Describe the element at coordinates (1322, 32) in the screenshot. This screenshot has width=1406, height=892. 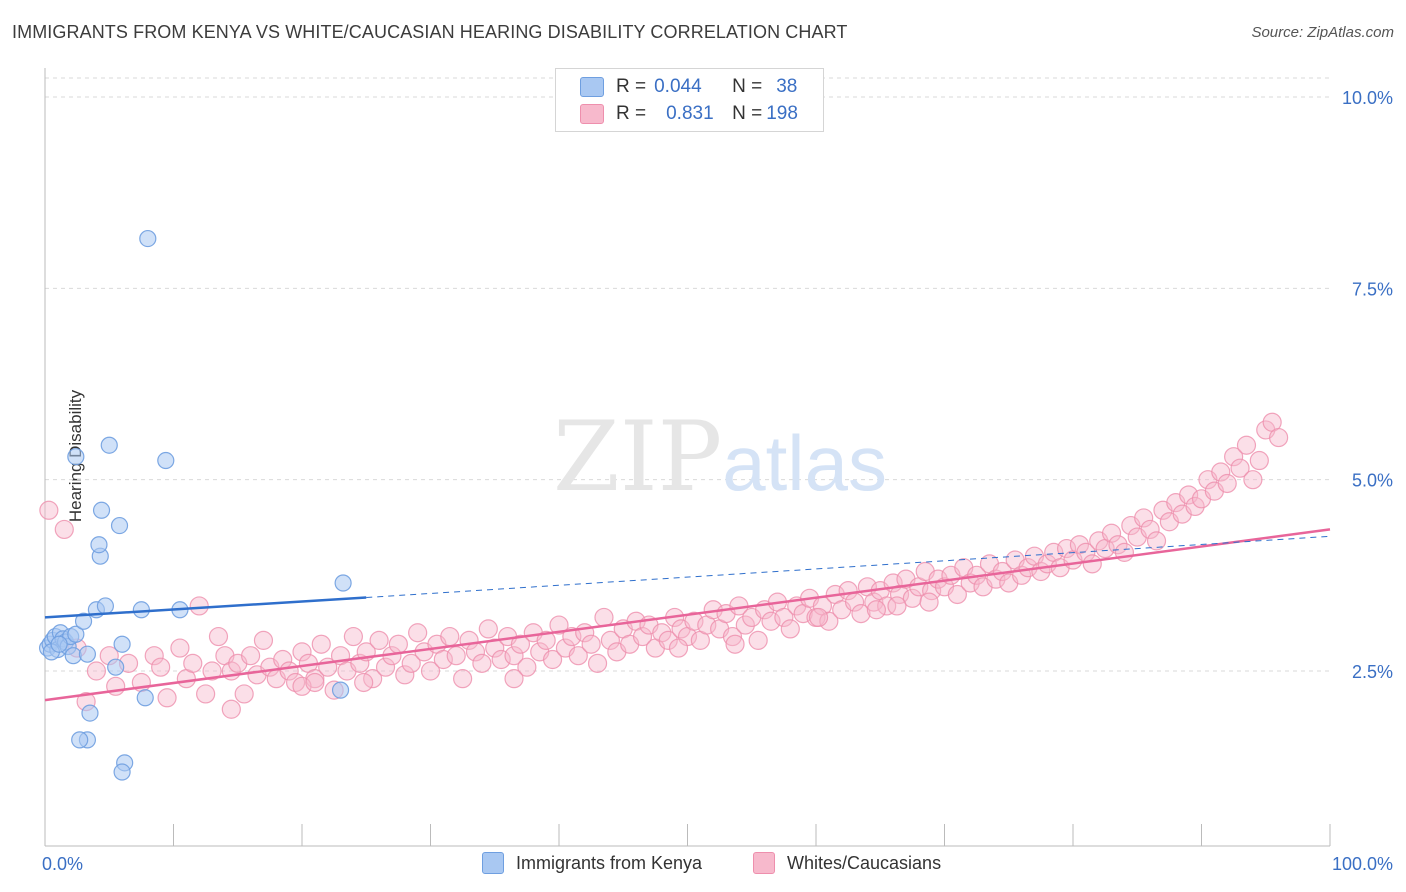
I see `chart-source: Source: ZipAtlas.com` at that location.